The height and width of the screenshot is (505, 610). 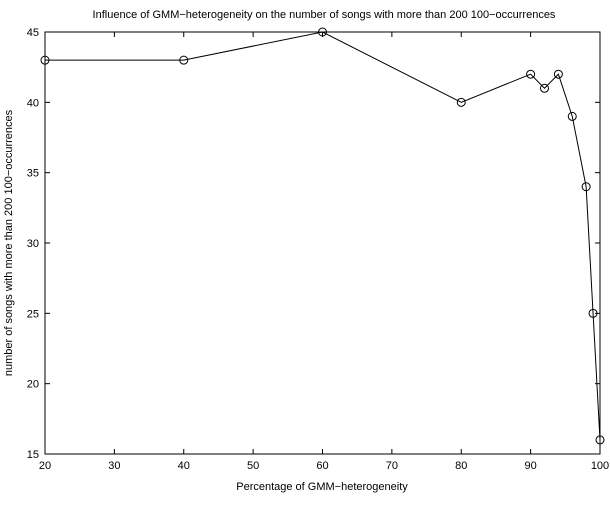 What do you see at coordinates (33, 33) in the screenshot?
I see `y-tick-label: 45` at bounding box center [33, 33].